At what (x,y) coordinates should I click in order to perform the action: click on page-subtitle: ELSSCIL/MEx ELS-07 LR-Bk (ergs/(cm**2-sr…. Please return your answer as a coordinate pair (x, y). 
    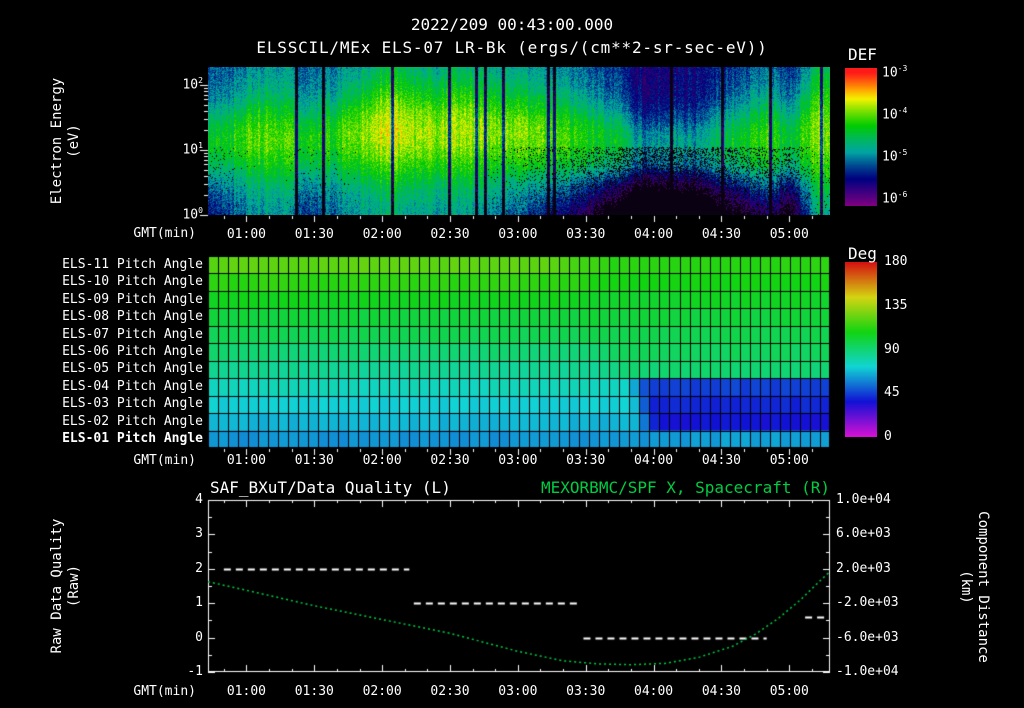
    Looking at the image, I should click on (512, 47).